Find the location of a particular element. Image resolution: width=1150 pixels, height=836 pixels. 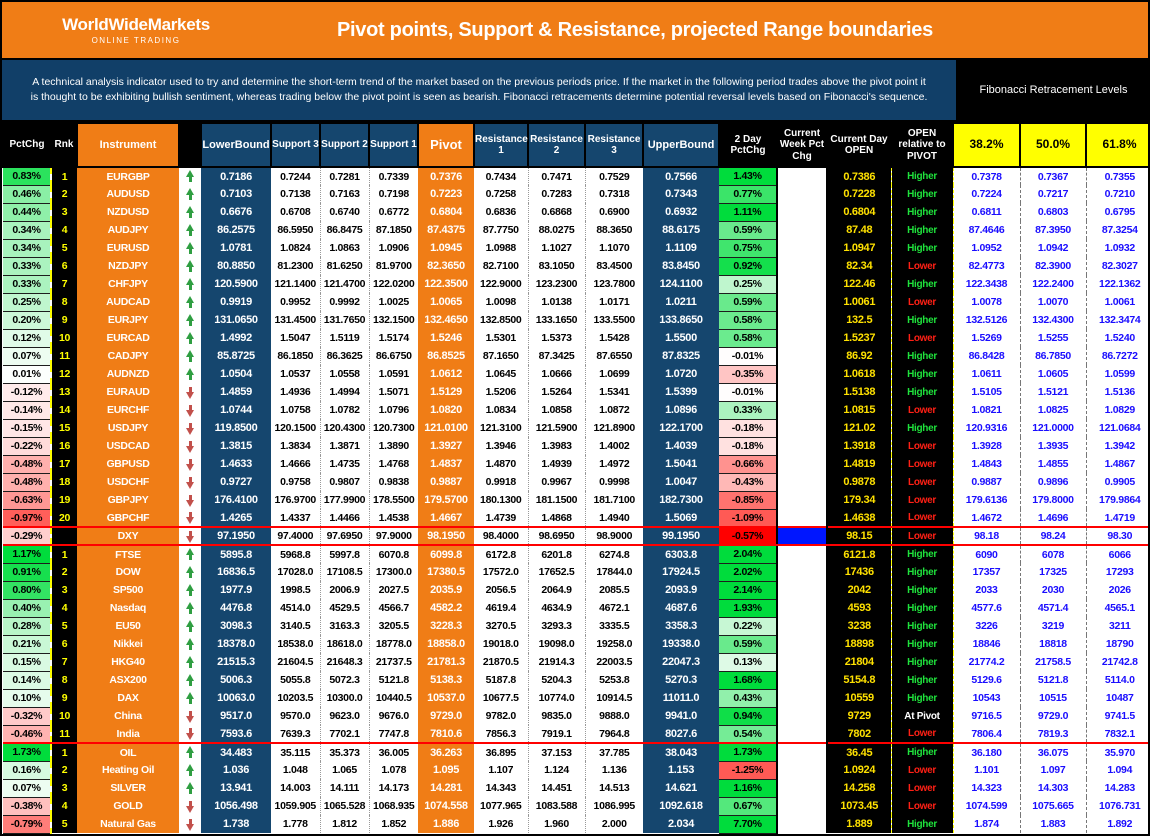

rank-cell: 15 is located at coordinates (63, 428).